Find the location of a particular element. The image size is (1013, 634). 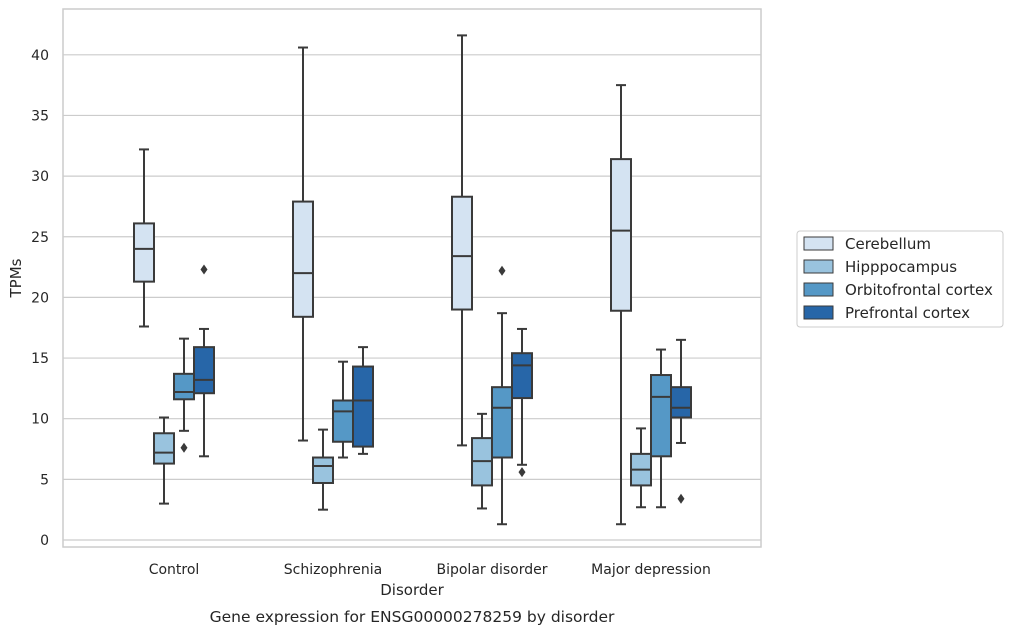

y-axis-ticks: 0 5 10 15 20 25 30 35 40 is located at coordinates (40, 298).